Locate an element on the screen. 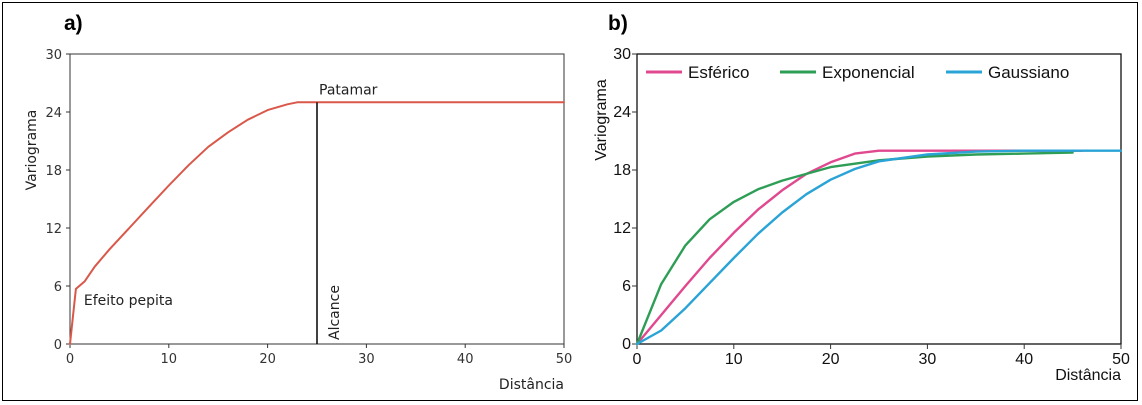 The width and height of the screenshot is (1142, 405). panel-a-y-ticks: 0 6 12 18 24 30 is located at coordinates (57, 200).